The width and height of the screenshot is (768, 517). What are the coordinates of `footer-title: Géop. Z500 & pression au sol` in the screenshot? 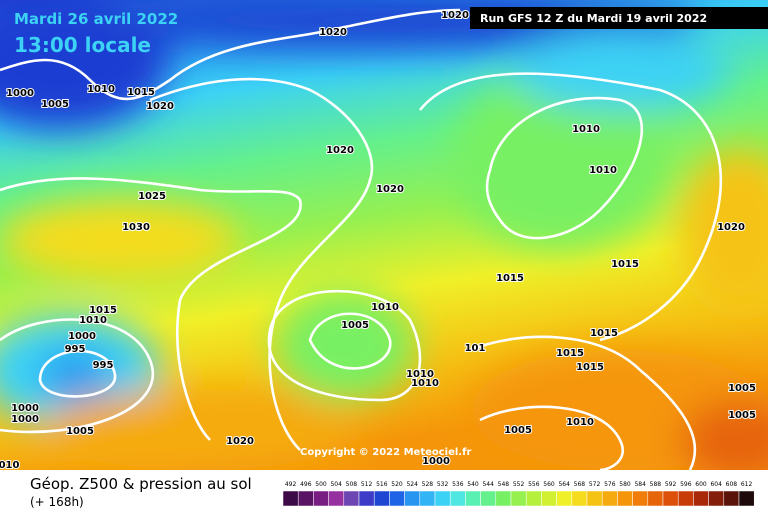 It's located at (141, 484).